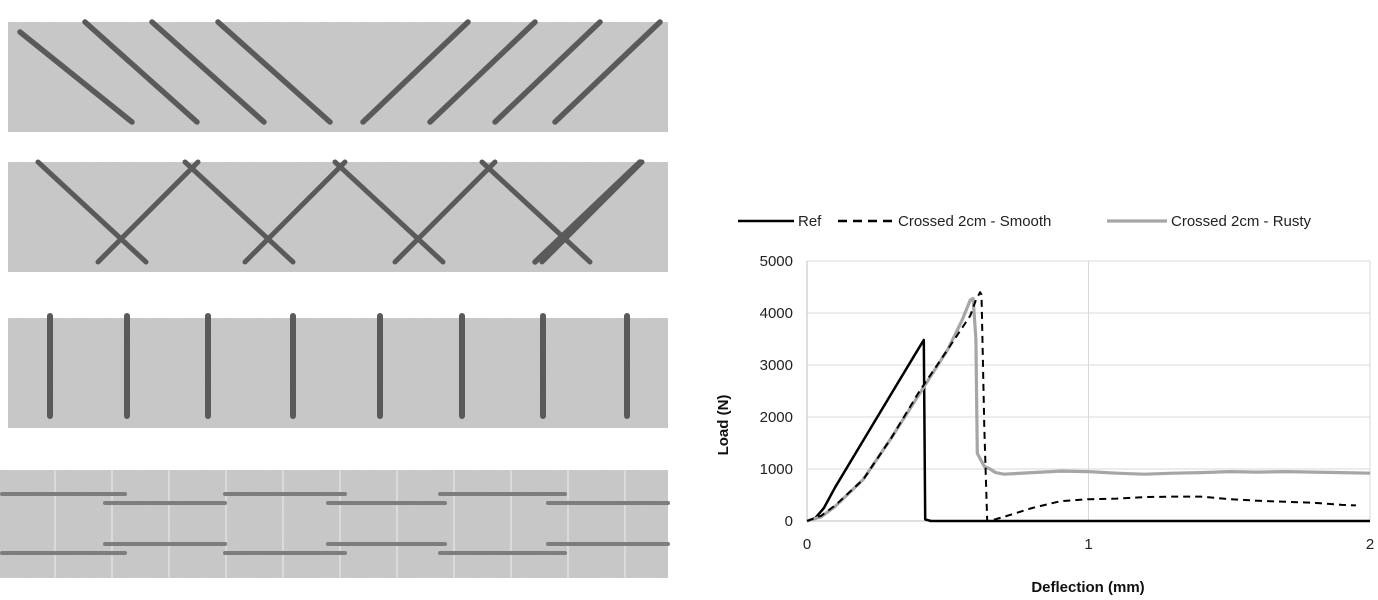 The height and width of the screenshot is (600, 1378). Describe the element at coordinates (776, 313) in the screenshot. I see `y-tick-label: 4000` at that location.